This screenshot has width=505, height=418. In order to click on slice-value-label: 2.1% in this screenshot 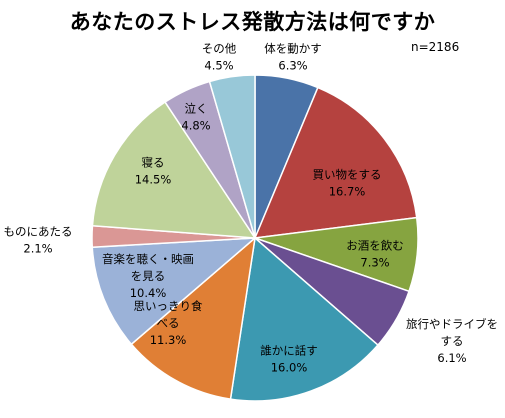, I will do `click(37, 249)`.